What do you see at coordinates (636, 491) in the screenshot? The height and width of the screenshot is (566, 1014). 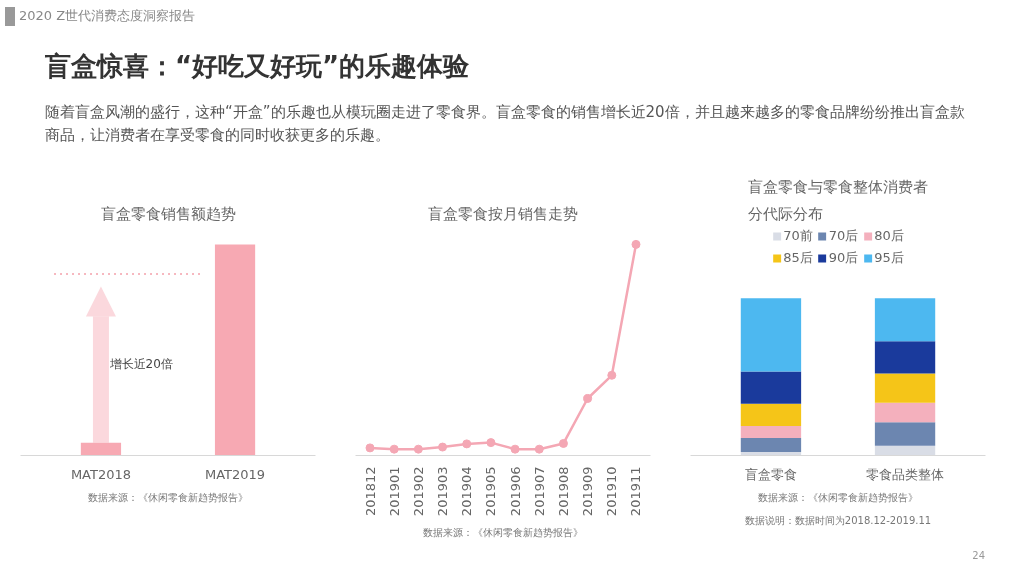 I see `x-tick-label: 201911` at bounding box center [636, 491].